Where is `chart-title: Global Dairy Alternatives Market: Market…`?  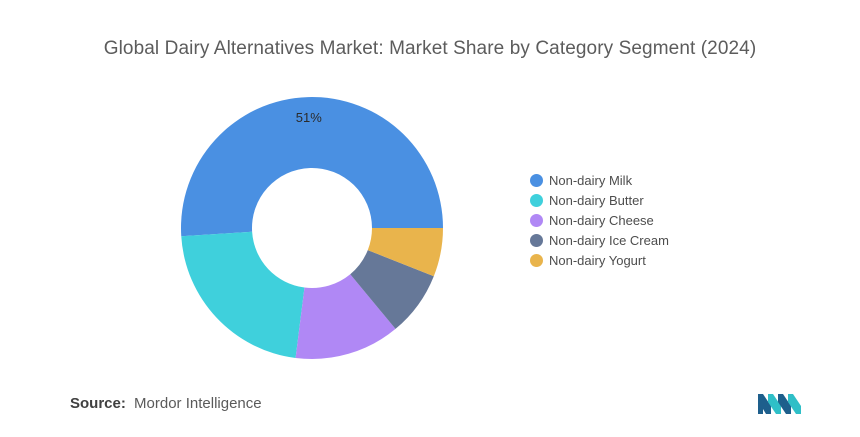
chart-title: Global Dairy Alternatives Market: Market… is located at coordinates (430, 48).